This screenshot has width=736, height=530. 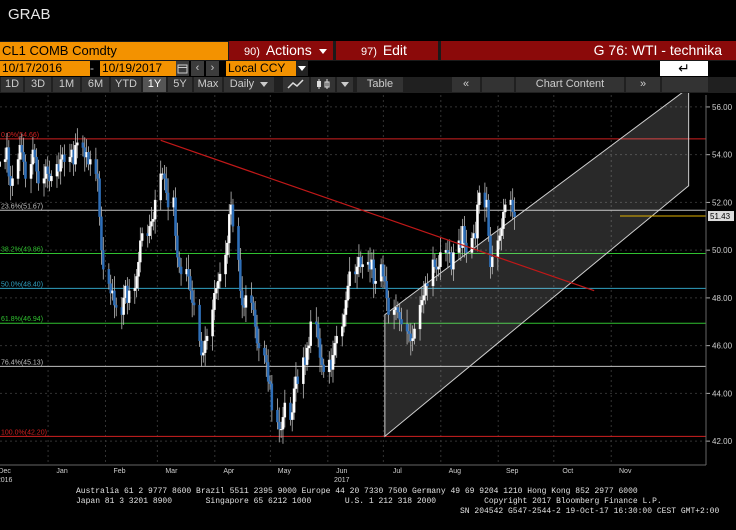 I want to click on currency-dropdown, so click(x=302, y=68).